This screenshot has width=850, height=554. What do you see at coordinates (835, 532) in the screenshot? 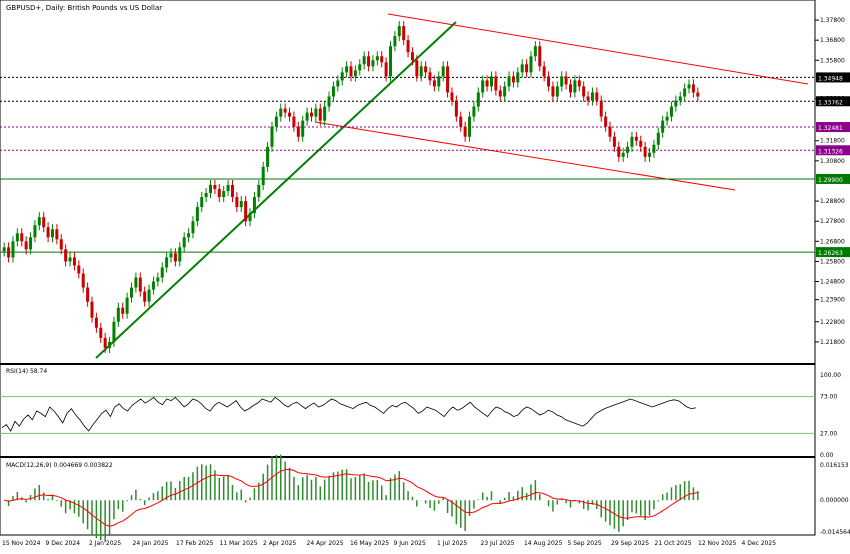
I see `macd-tick-label: -0.014564` at bounding box center [835, 532].